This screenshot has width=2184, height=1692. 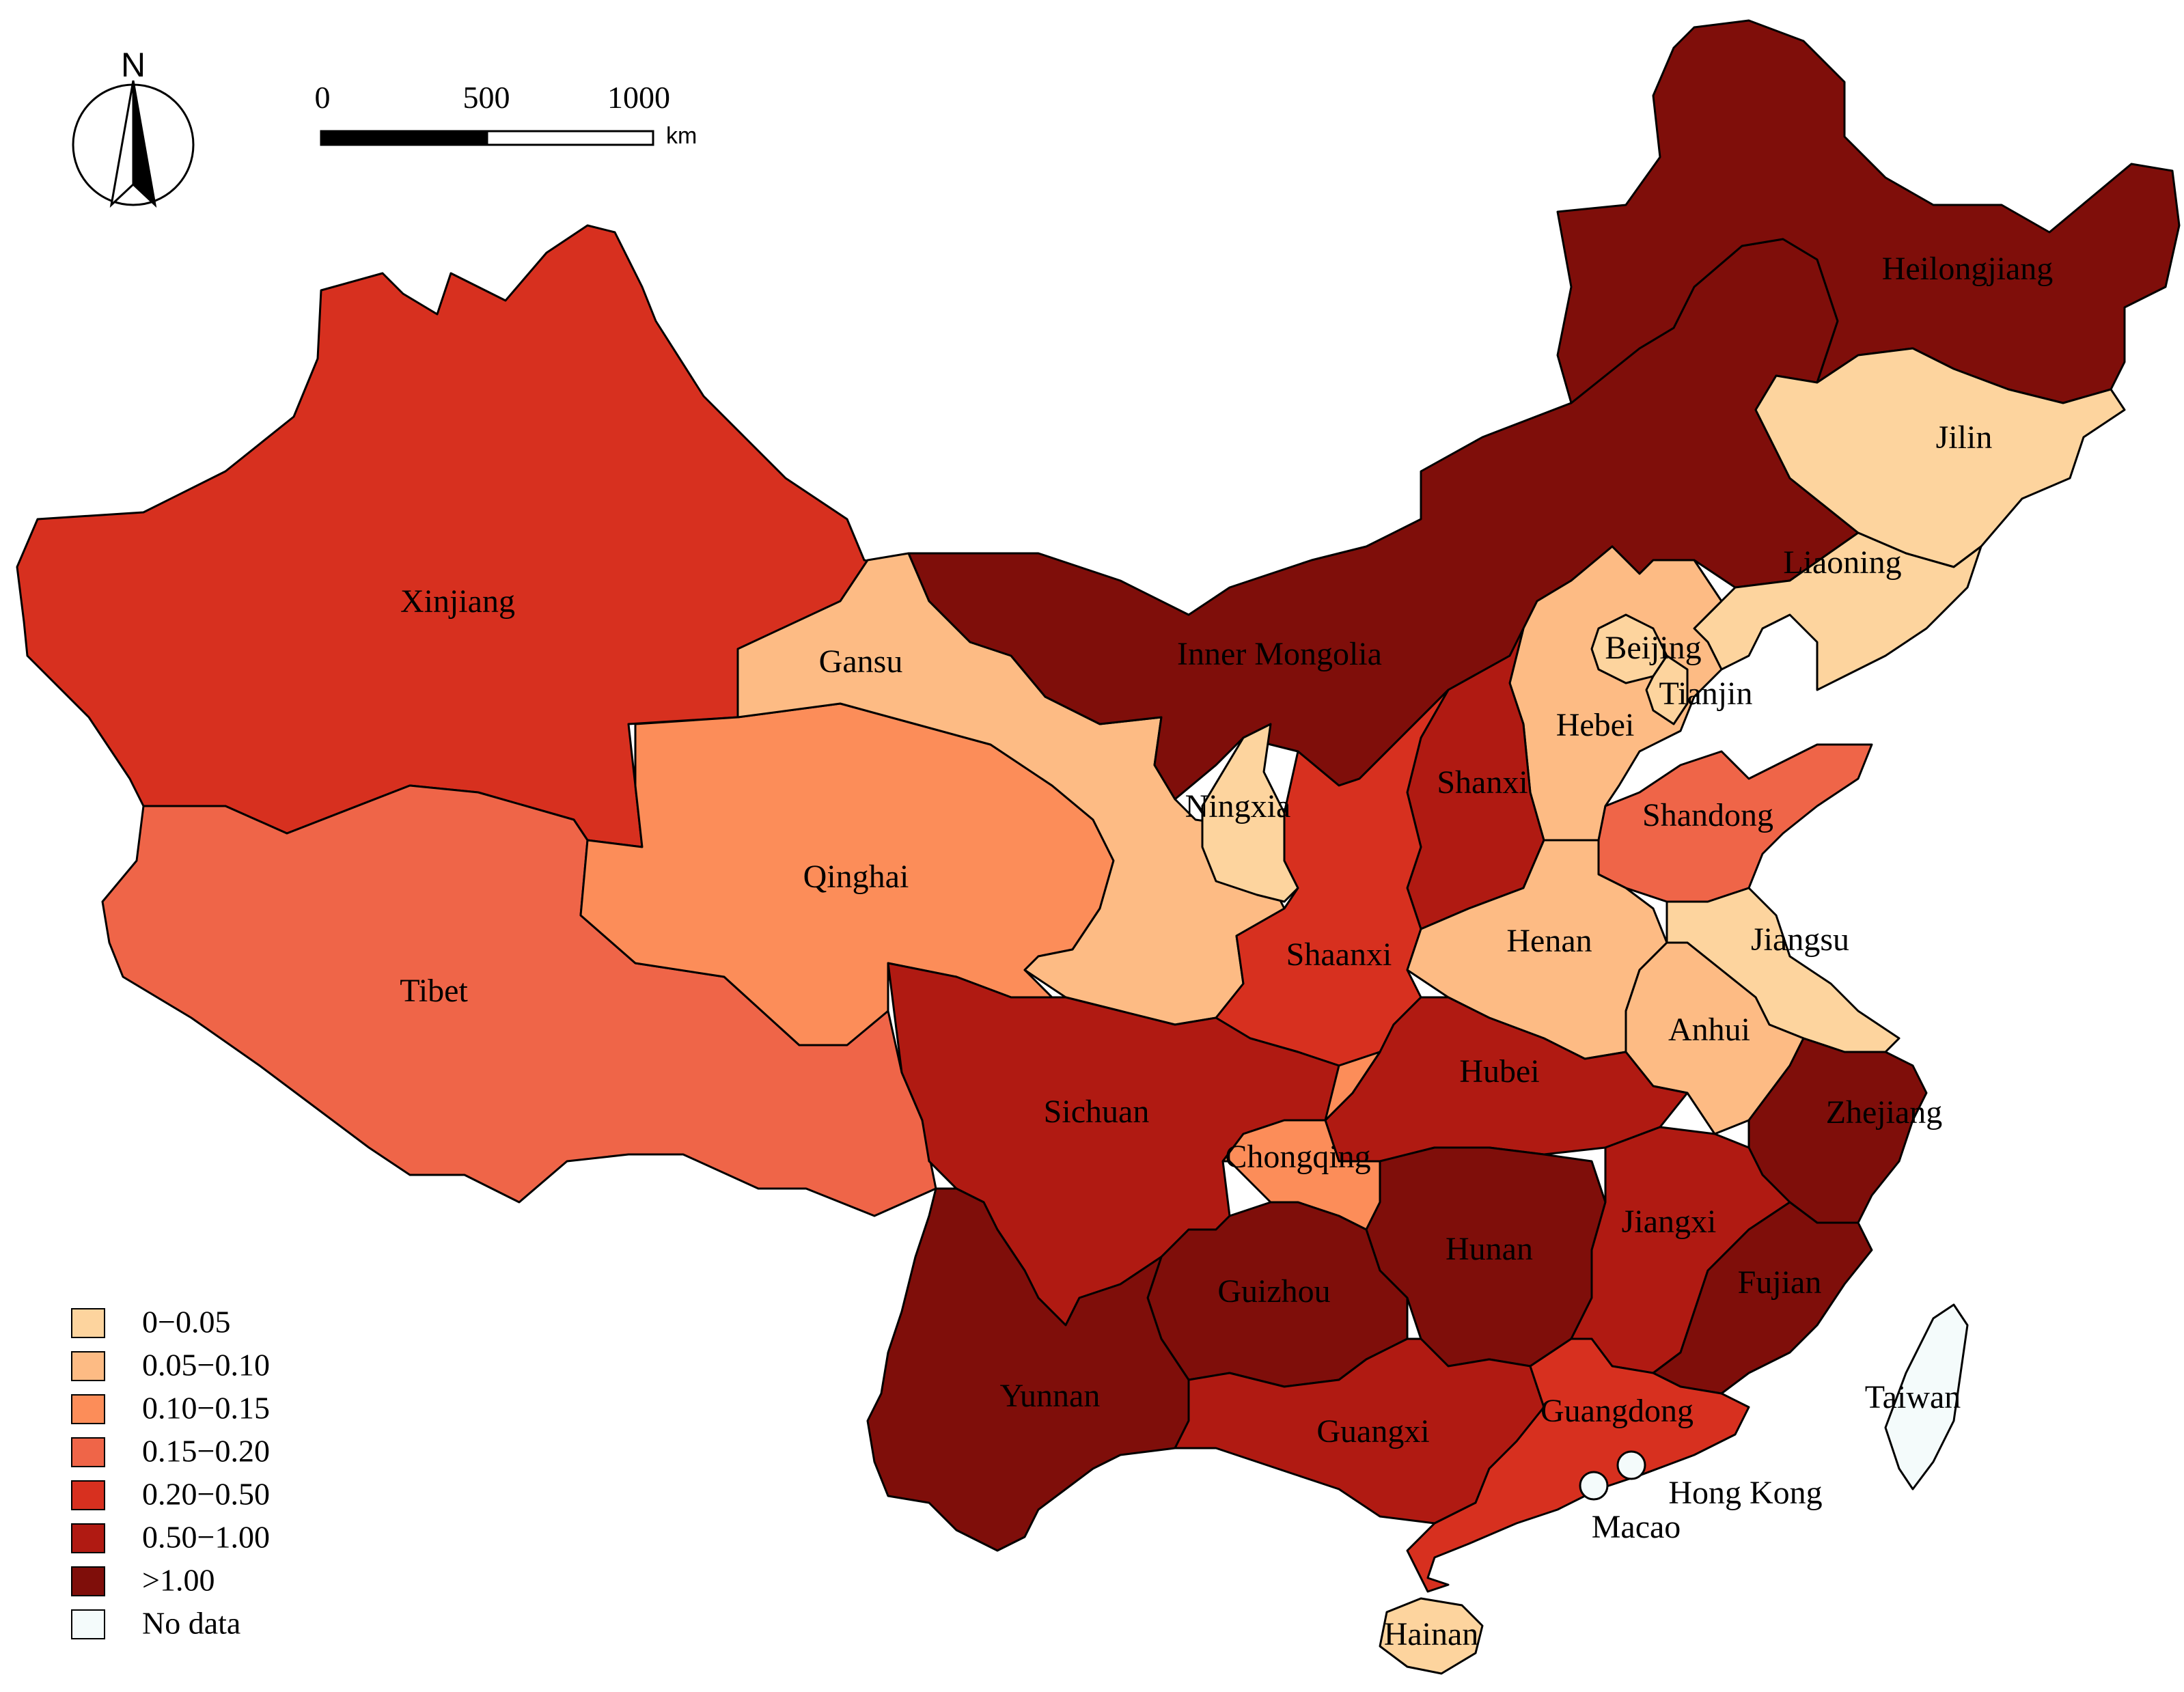 What do you see at coordinates (1800, 939) in the screenshot?
I see `label-jiangsu: Jiangsu` at bounding box center [1800, 939].